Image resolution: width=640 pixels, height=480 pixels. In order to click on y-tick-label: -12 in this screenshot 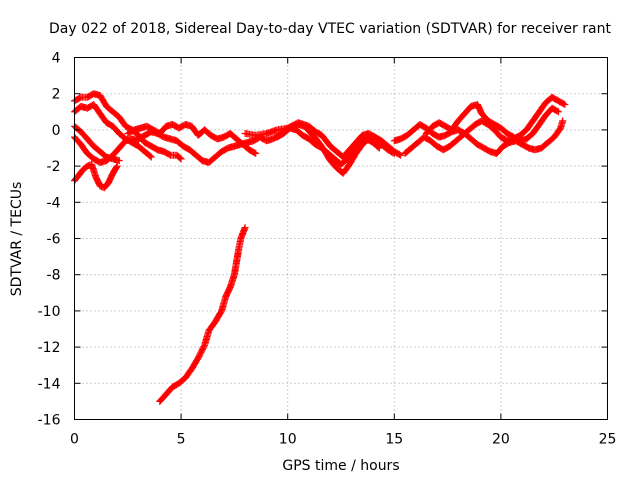, I will do `click(49, 348)`.